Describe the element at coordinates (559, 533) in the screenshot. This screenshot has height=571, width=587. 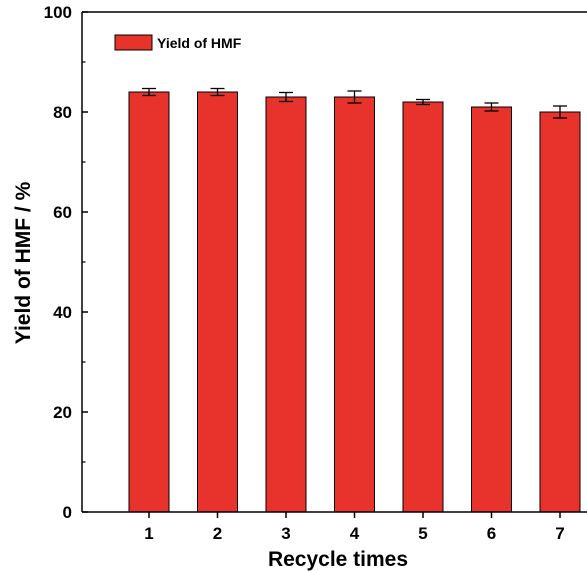
I see `x-tick-label-7: 7` at that location.